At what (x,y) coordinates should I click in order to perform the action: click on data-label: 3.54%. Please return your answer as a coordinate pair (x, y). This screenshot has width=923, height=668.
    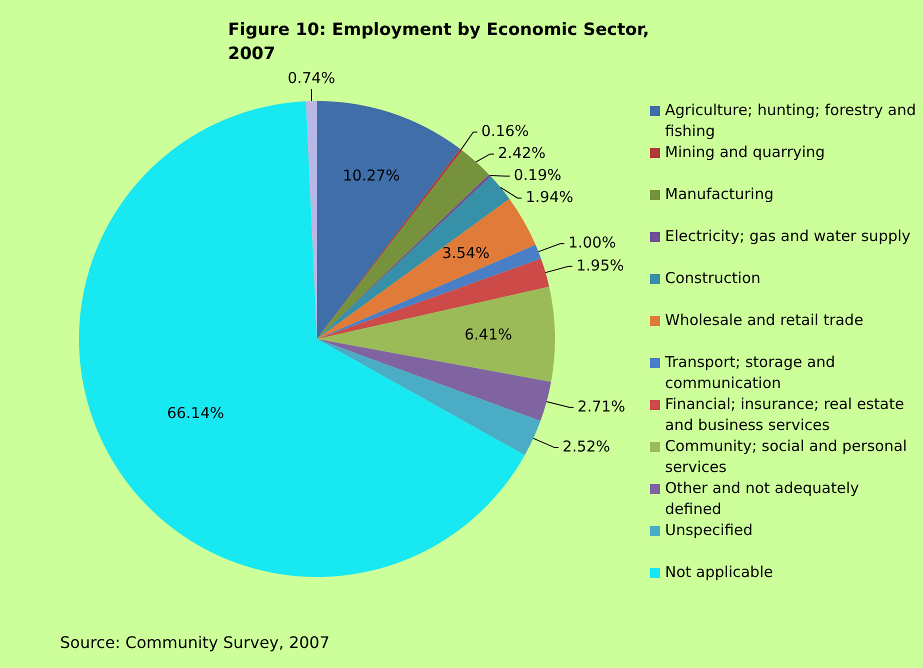
    Looking at the image, I should click on (466, 253).